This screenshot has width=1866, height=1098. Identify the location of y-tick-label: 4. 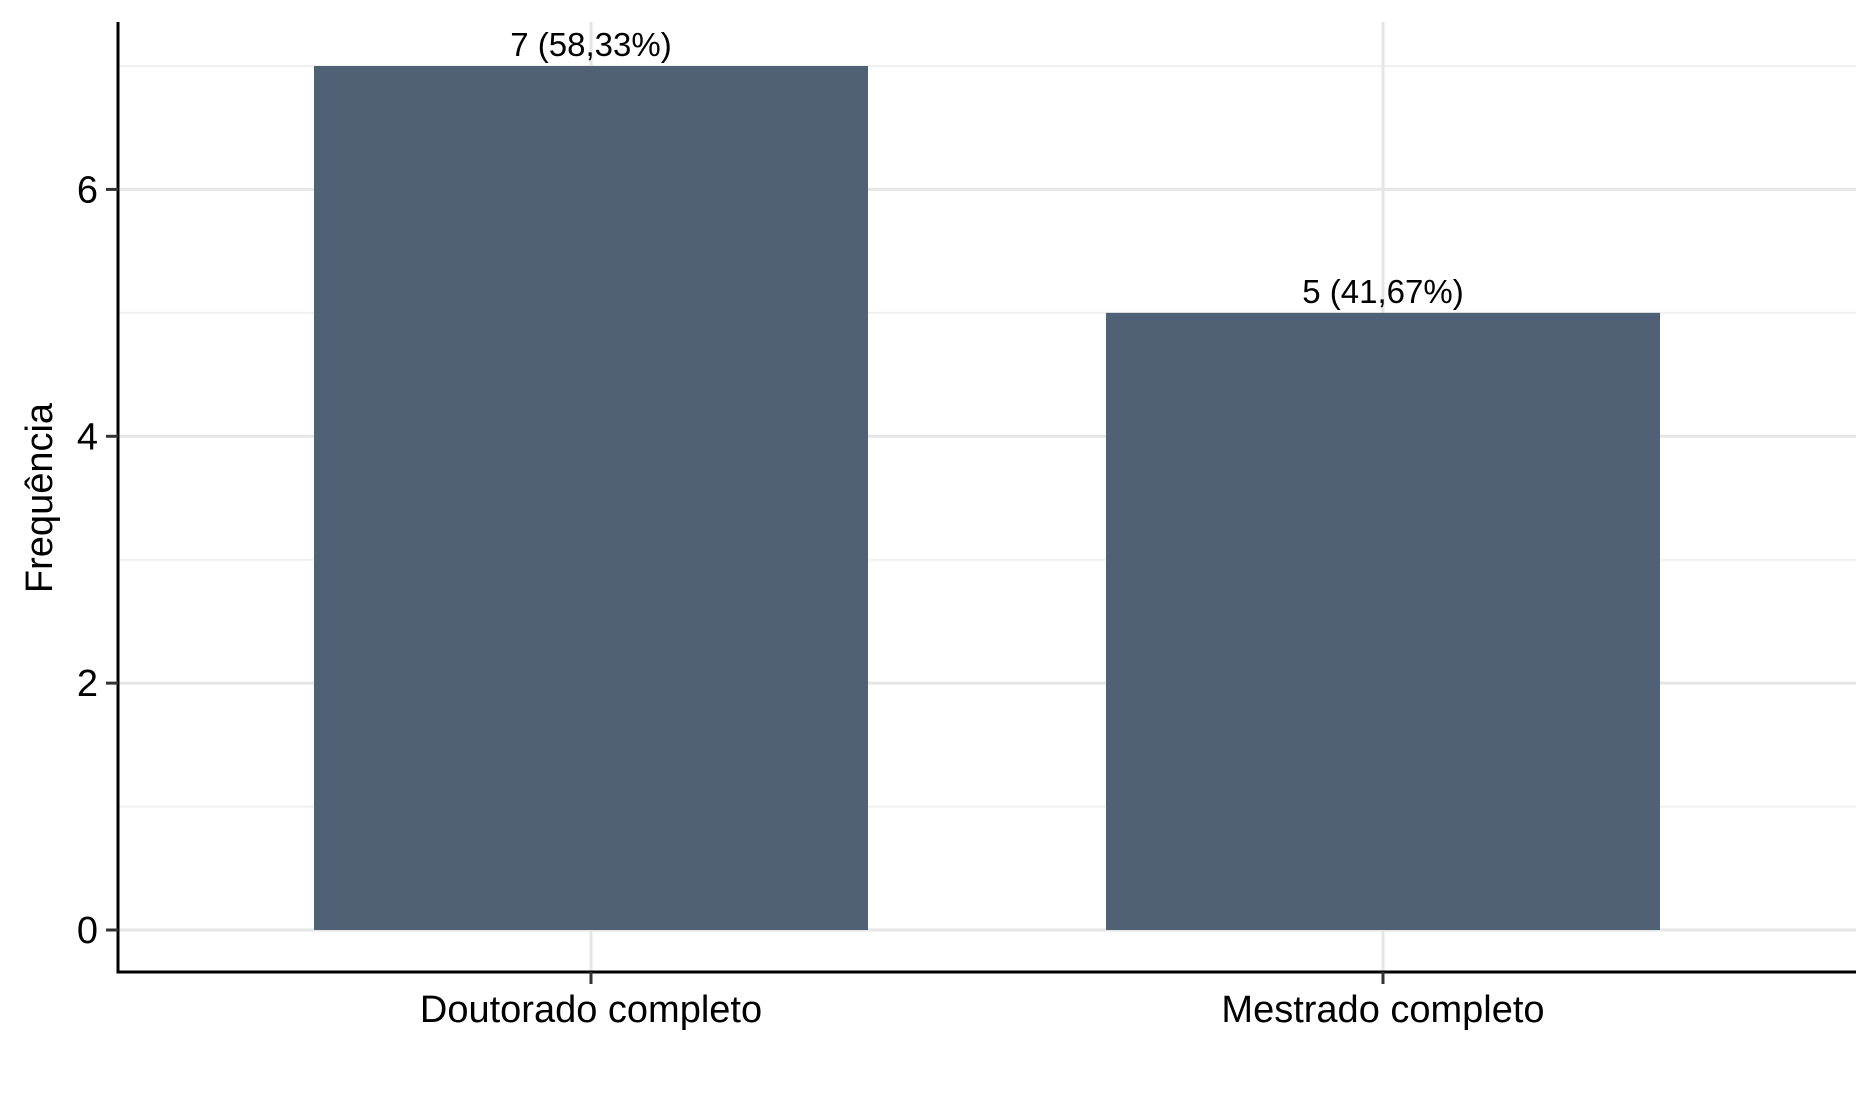
(87, 437).